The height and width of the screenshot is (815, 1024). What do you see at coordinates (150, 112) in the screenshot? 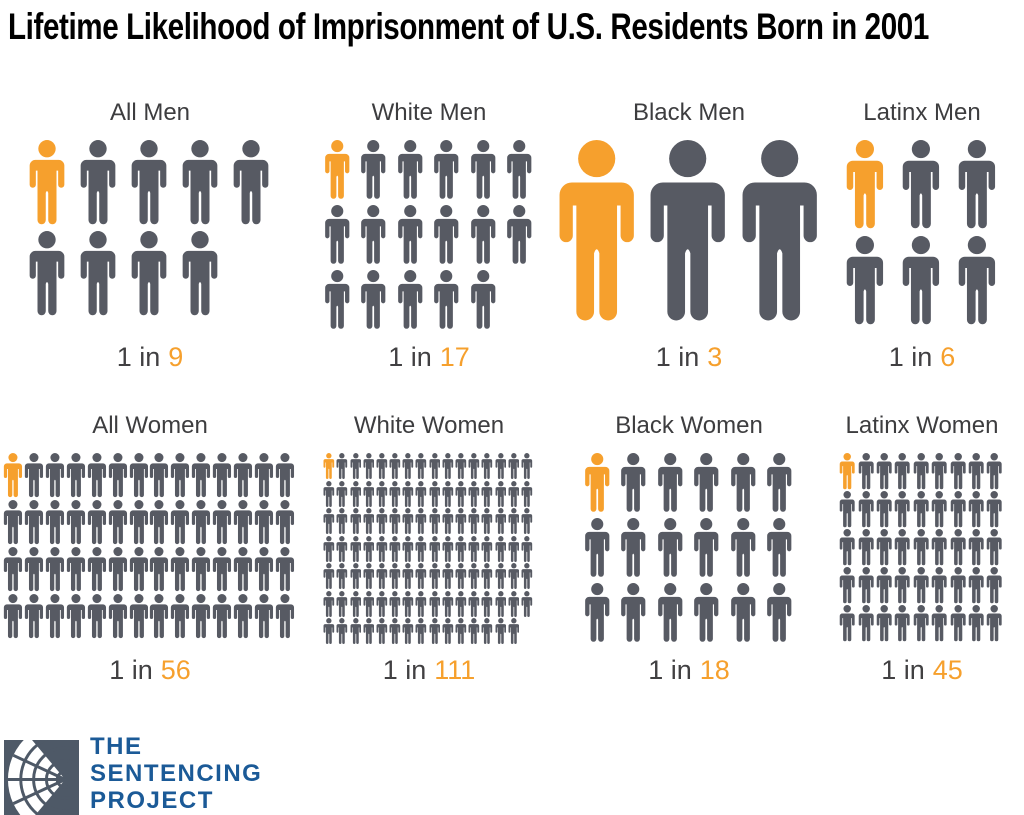
I see `group-title: All Men` at bounding box center [150, 112].